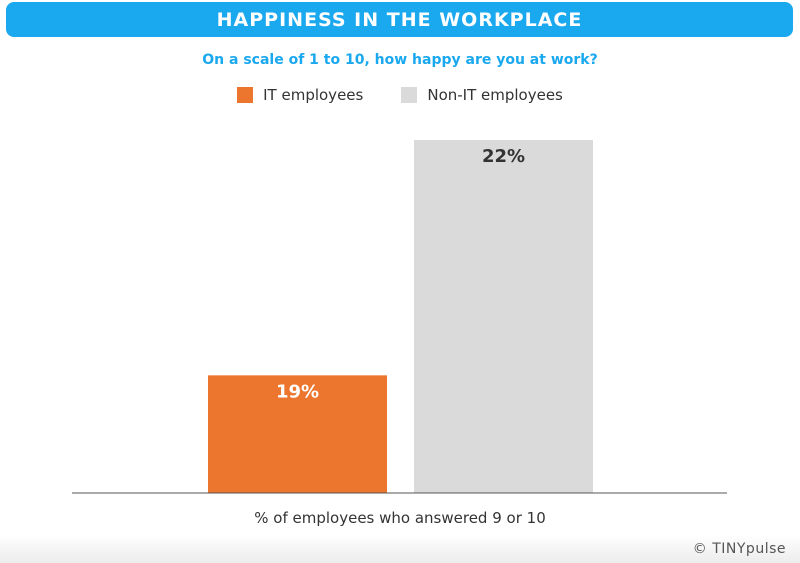 The height and width of the screenshot is (563, 800). What do you see at coordinates (400, 95) in the screenshot?
I see `legend: IT employees Non-IT employees` at bounding box center [400, 95].